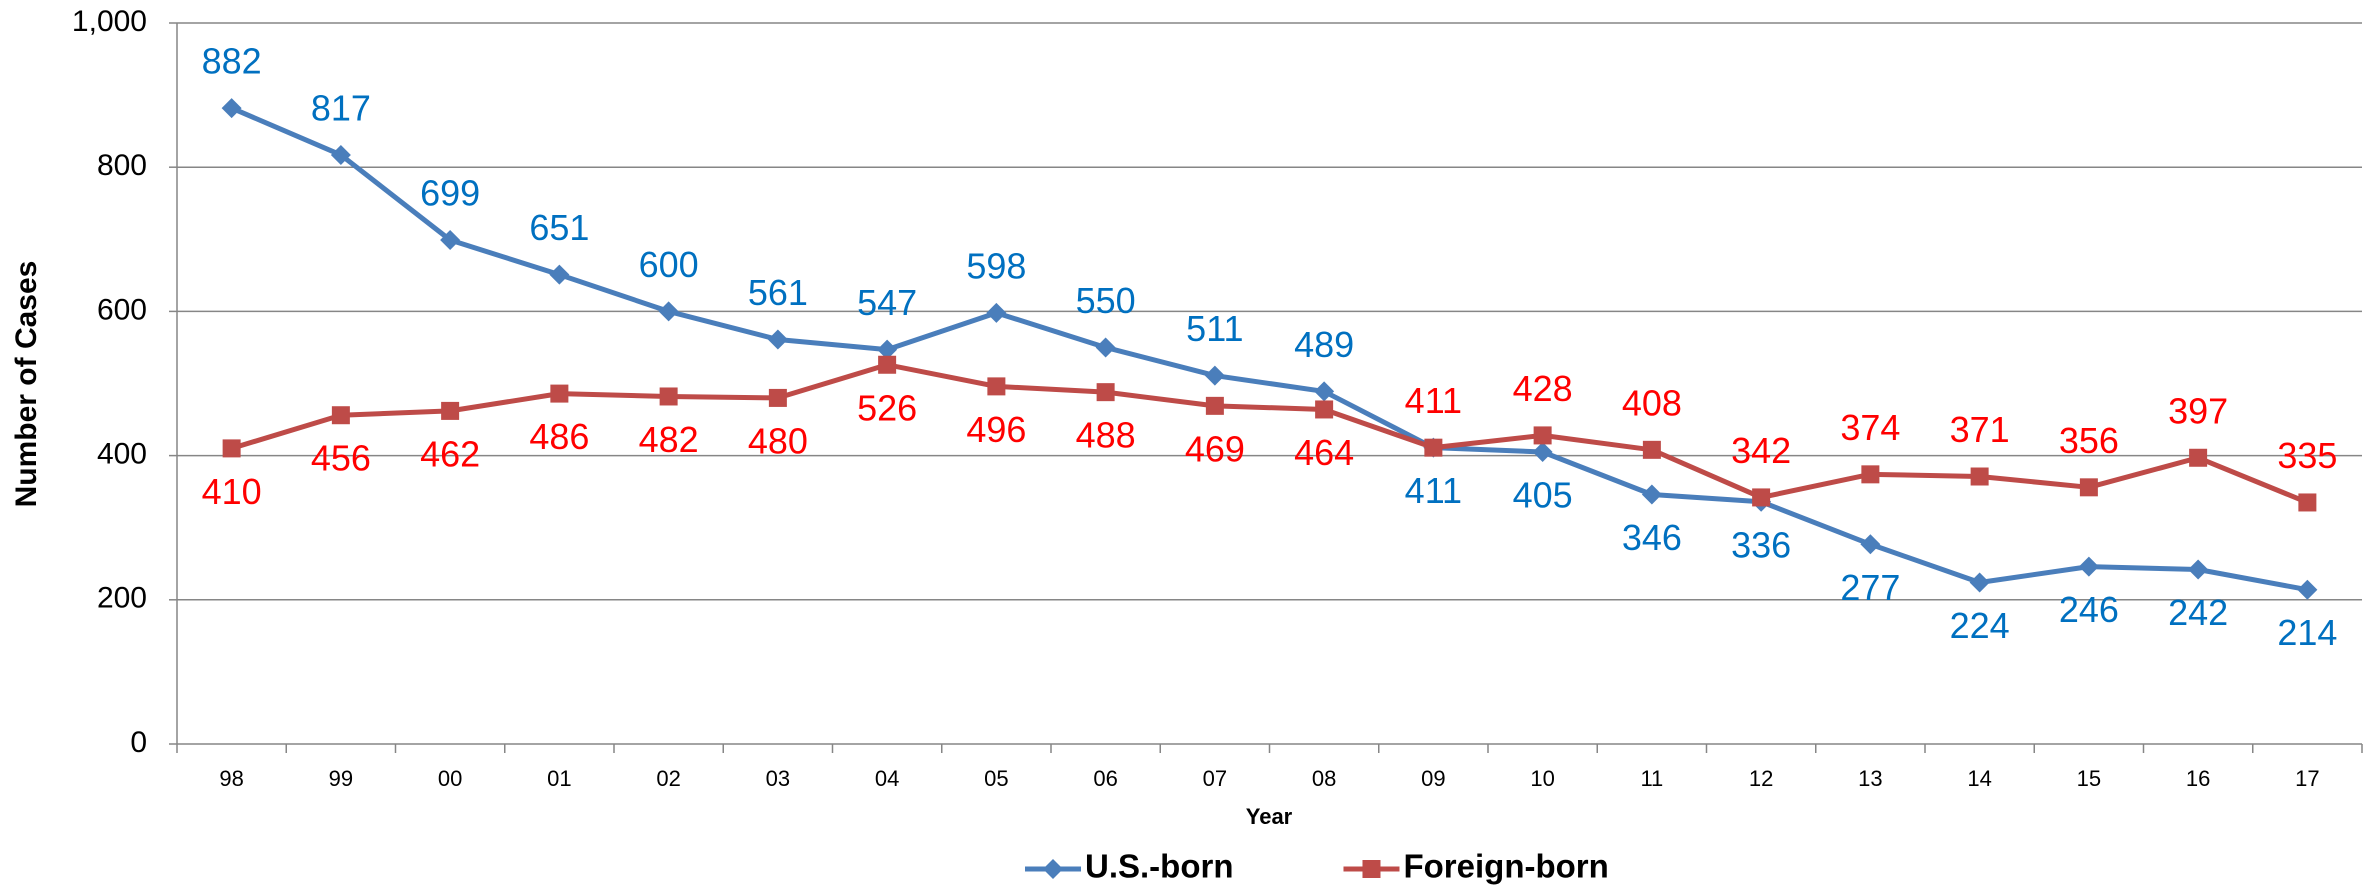 The height and width of the screenshot is (889, 2377). What do you see at coordinates (1542, 778) in the screenshot?
I see `x-tick-label: 10` at bounding box center [1542, 778].